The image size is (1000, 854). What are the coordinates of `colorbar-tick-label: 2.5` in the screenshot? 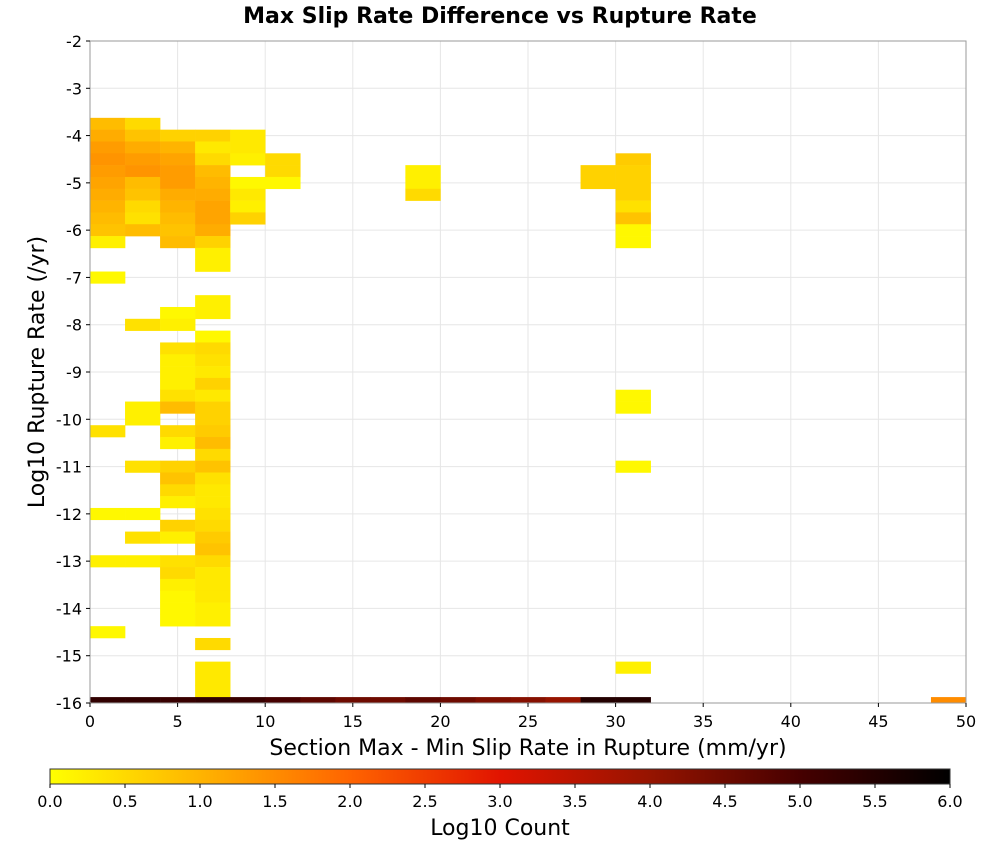 It's located at (424, 801).